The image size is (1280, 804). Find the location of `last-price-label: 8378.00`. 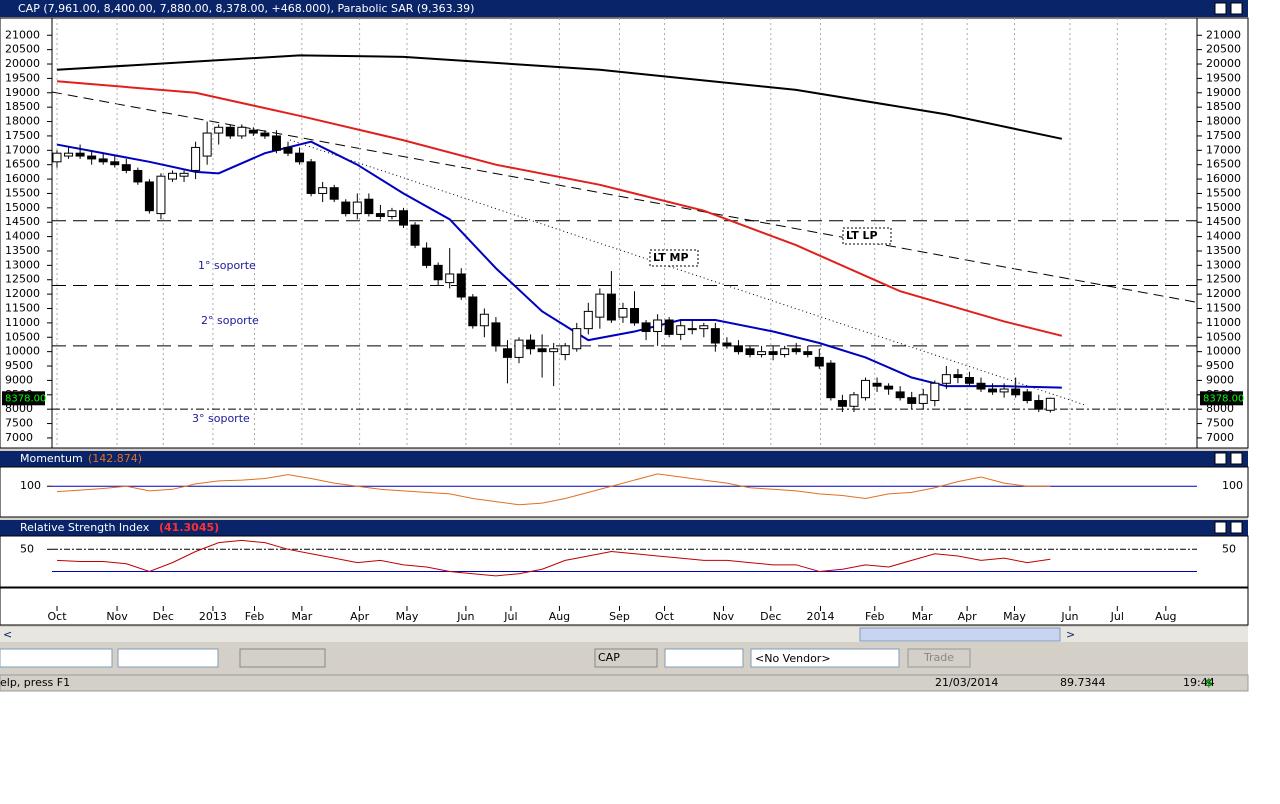

last-price-label: 8378.00 is located at coordinates (25, 398).